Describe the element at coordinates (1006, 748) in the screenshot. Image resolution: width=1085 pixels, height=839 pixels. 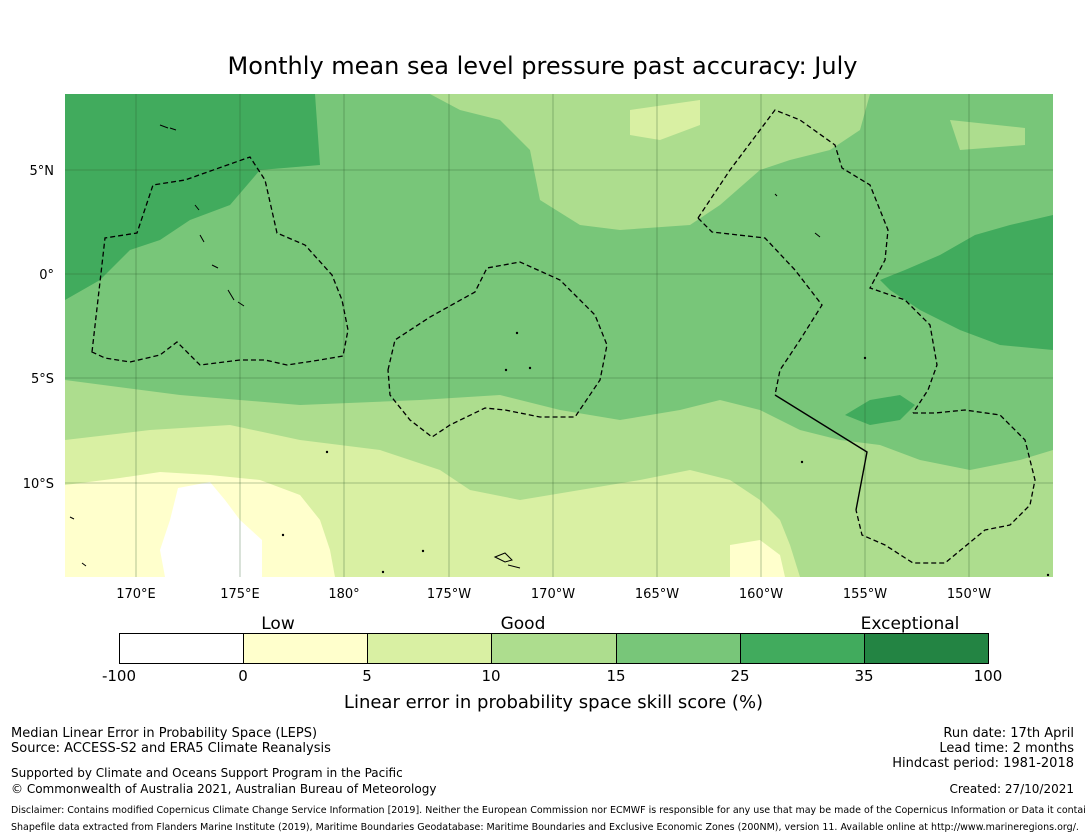
I see `footer-lead-time: Lead time: 2 months` at that location.